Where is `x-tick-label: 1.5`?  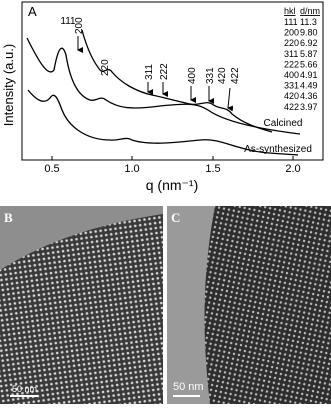 x-tick-label: 1.5 is located at coordinates (212, 169).